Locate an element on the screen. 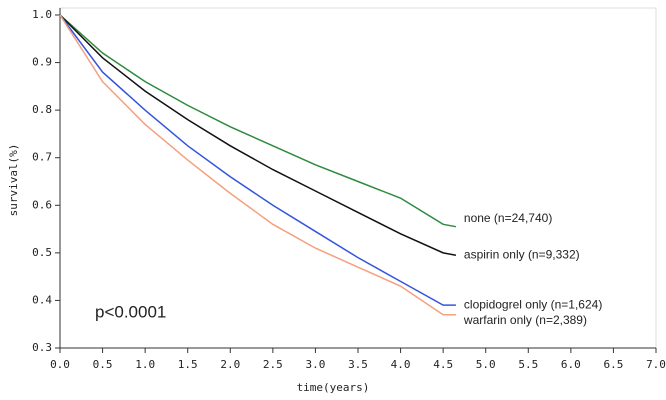 The height and width of the screenshot is (400, 666). x-tick-label: 5.0 is located at coordinates (486, 364).